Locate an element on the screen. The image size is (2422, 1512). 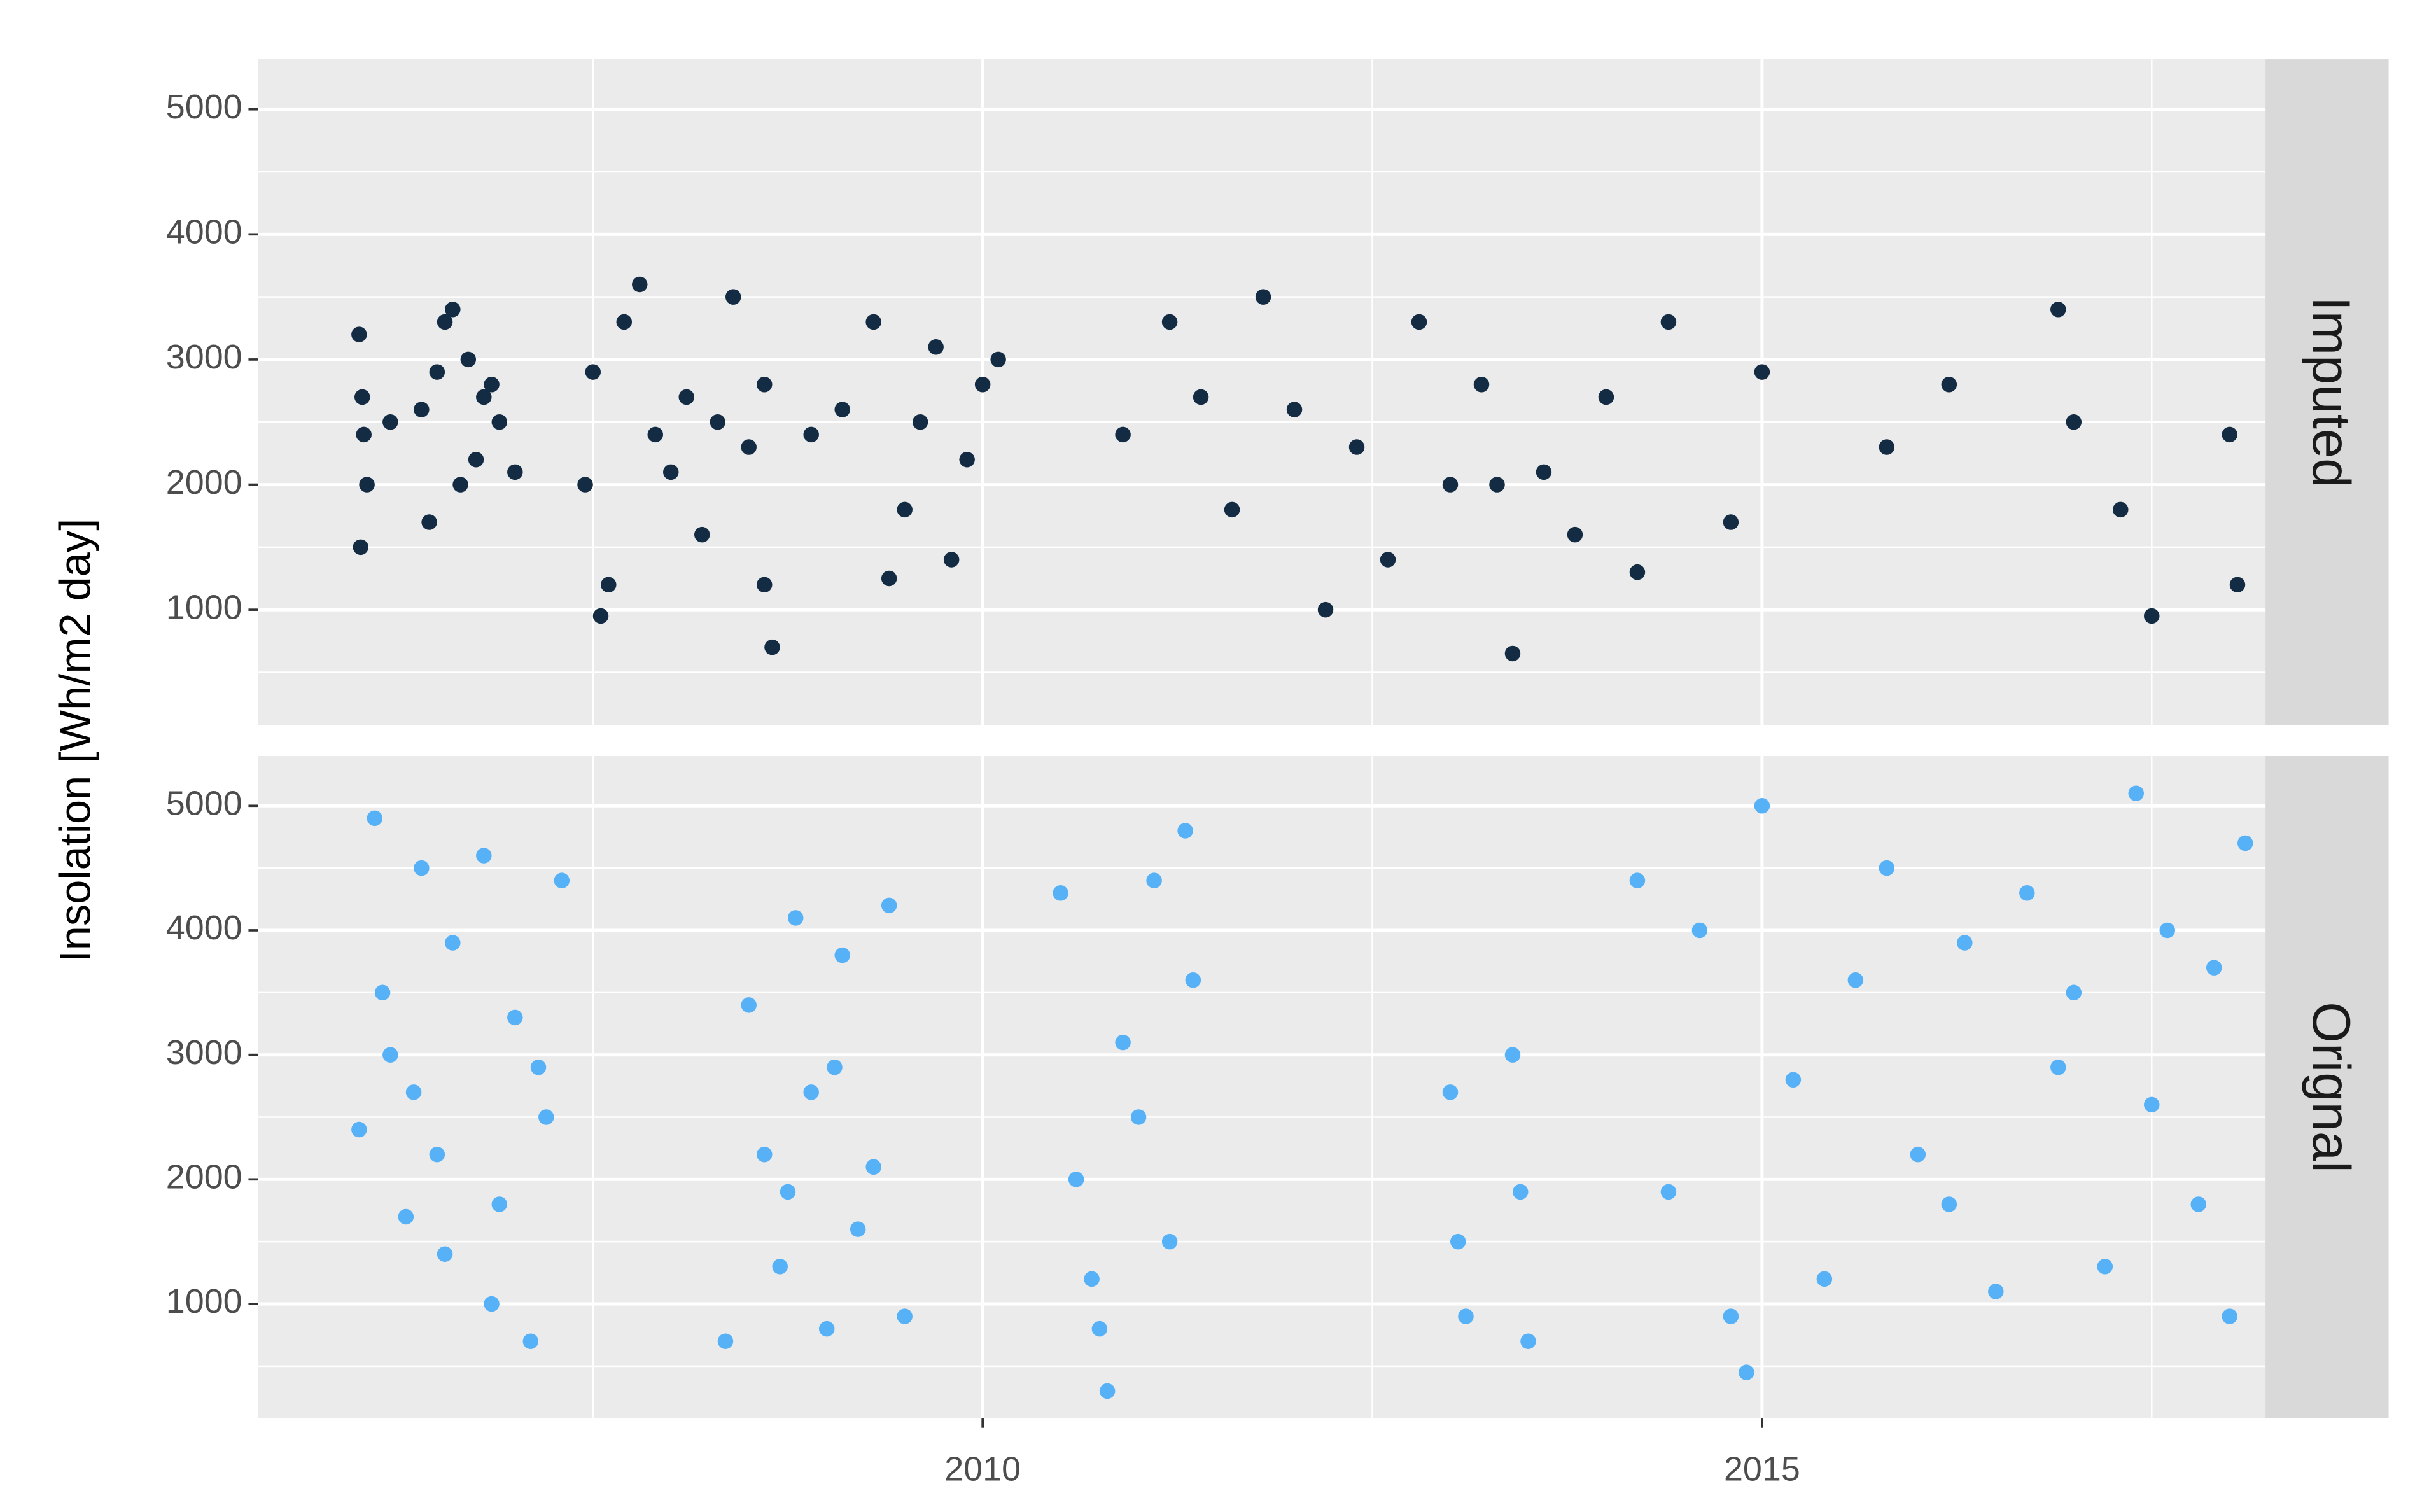
x-tick-label: 2010 is located at coordinates (982, 1469).